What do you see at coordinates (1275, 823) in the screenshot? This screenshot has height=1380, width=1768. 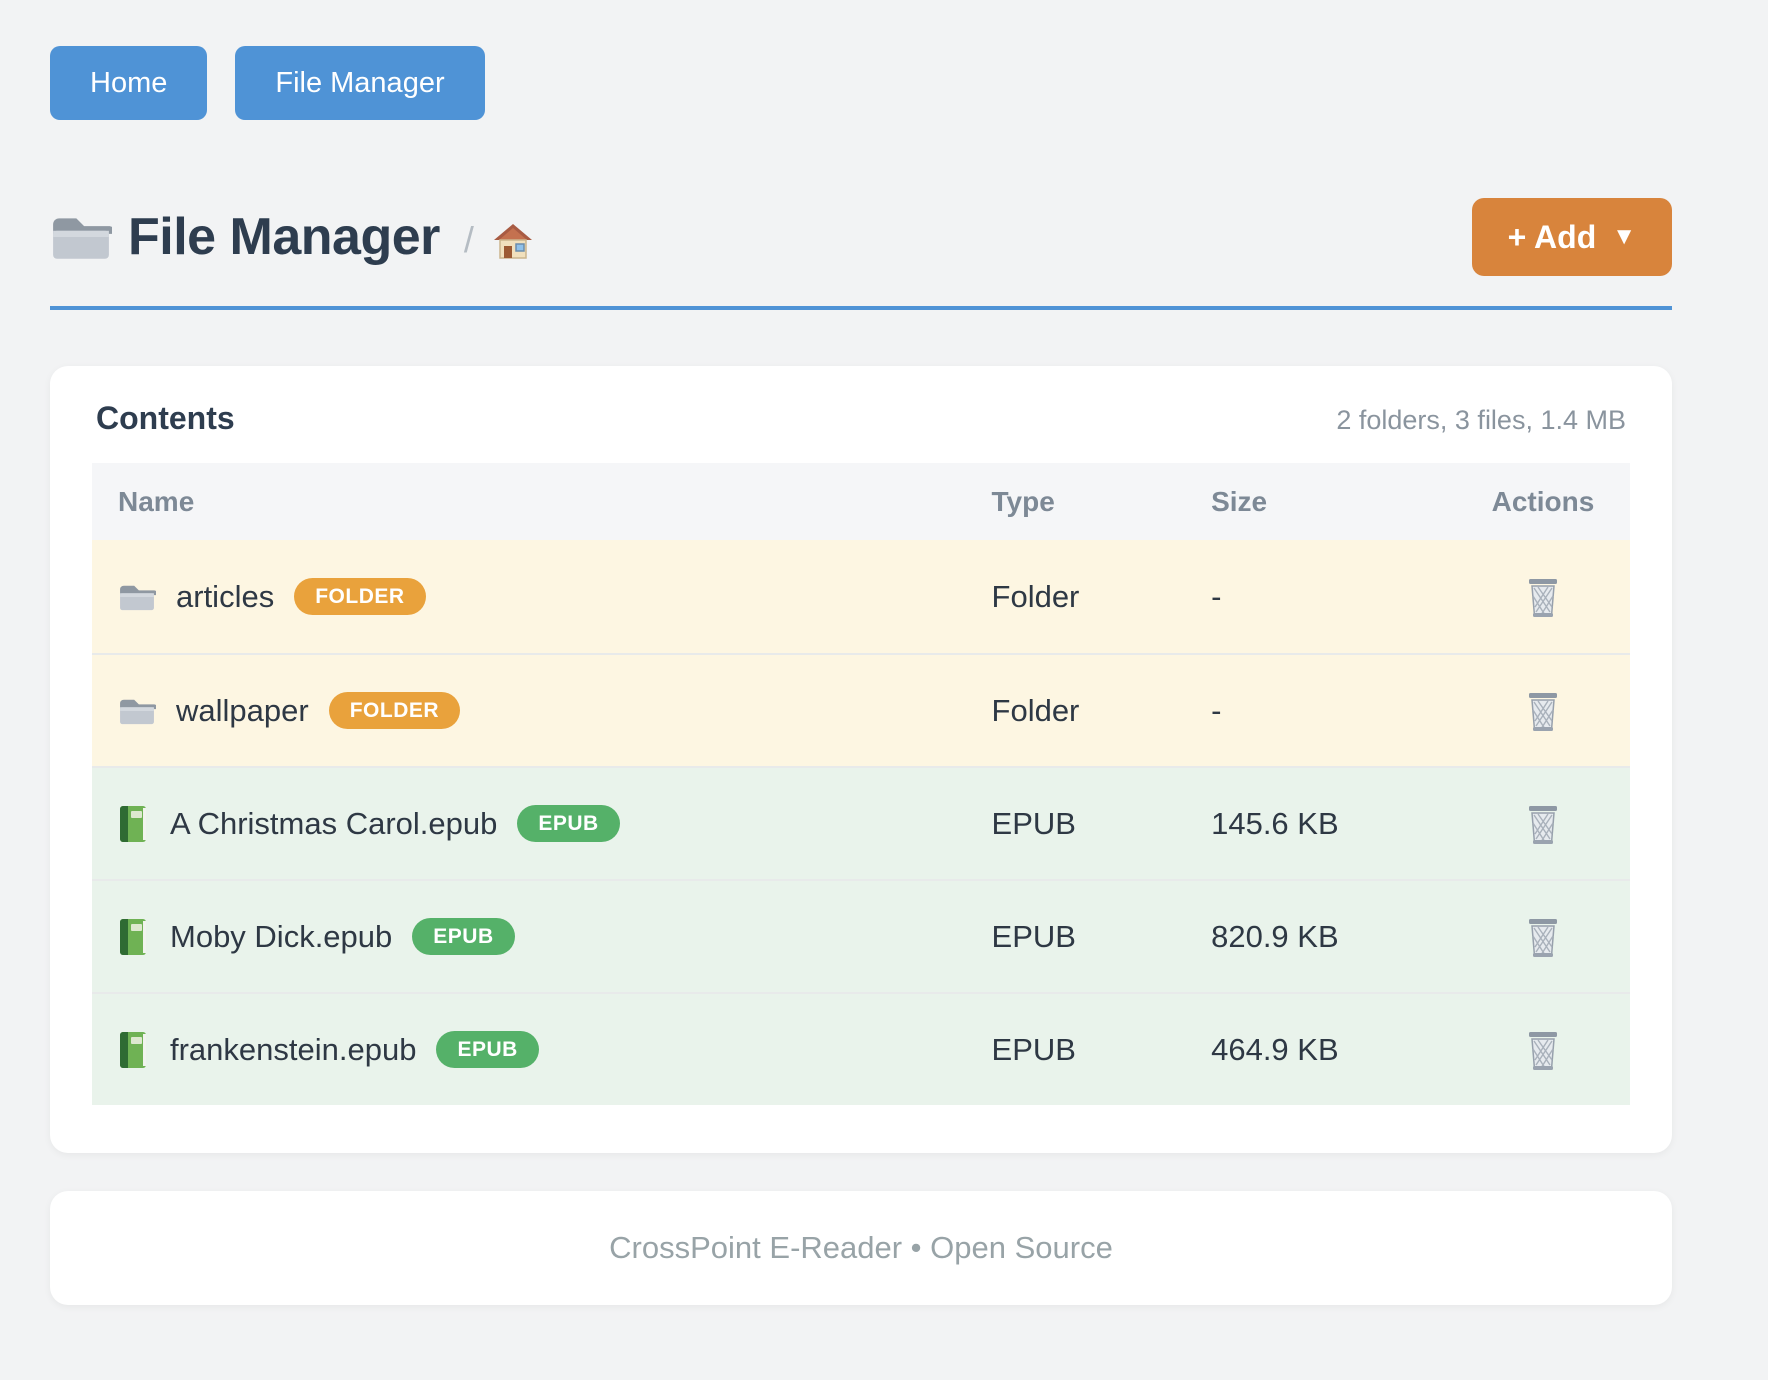 I see `file-size: 145.6 KB` at bounding box center [1275, 823].